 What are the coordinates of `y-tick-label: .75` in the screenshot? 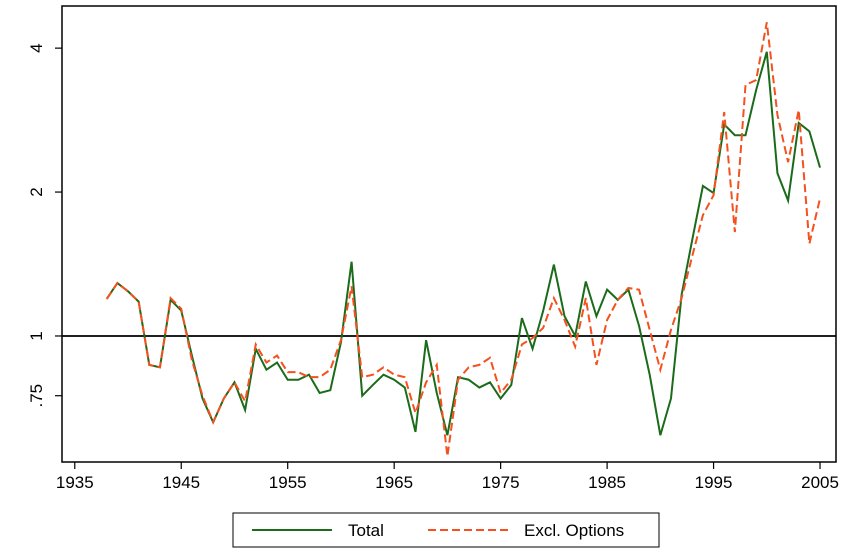 It's located at (36, 396).